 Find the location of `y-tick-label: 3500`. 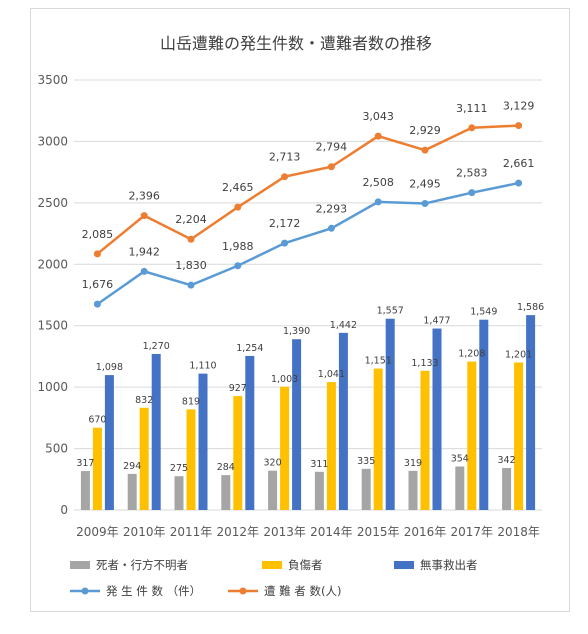

y-tick-label: 3500 is located at coordinates (52, 80).